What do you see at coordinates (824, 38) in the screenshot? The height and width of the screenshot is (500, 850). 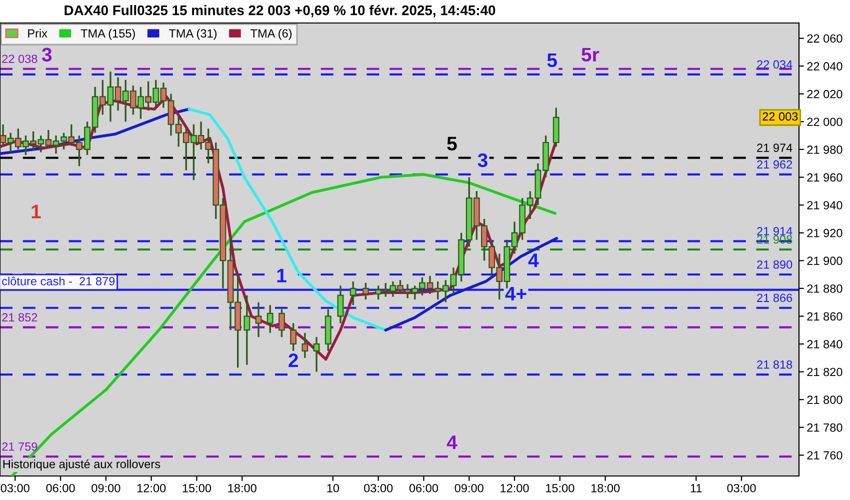 I see `y-tick-label: 22 060` at bounding box center [824, 38].